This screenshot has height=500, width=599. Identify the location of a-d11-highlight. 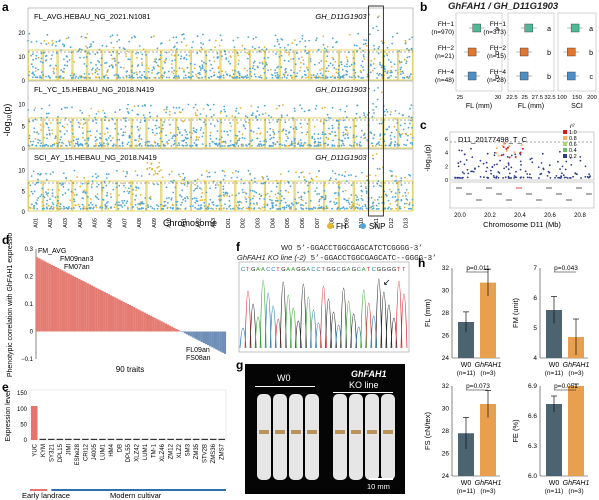
(376, 111).